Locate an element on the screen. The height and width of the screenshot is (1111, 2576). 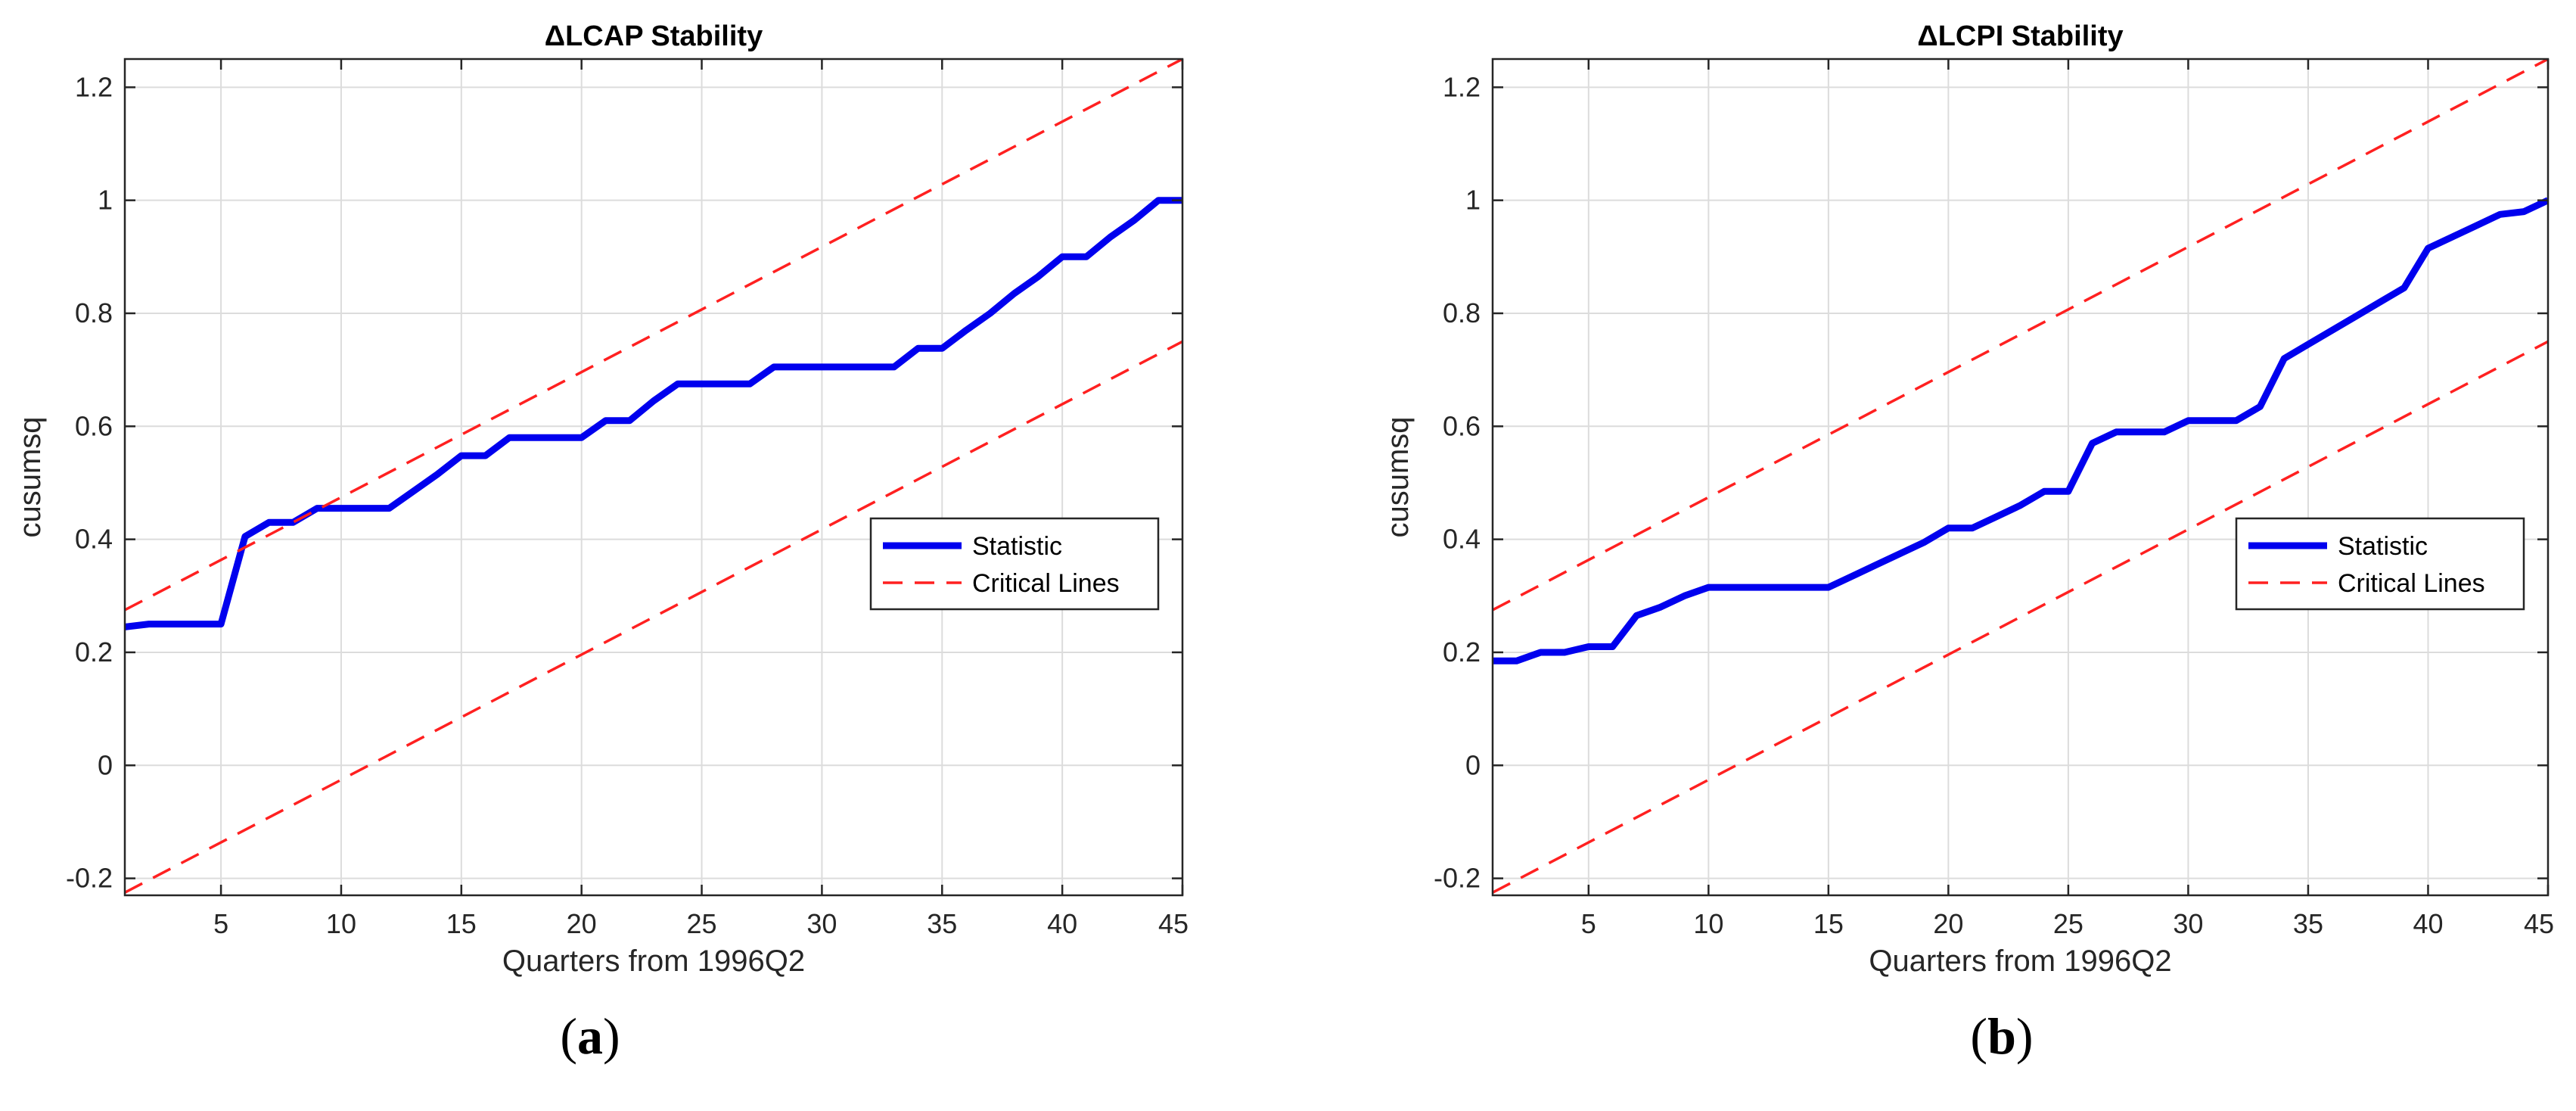
chart-title: ΔLCPI Stability is located at coordinates (2020, 36).